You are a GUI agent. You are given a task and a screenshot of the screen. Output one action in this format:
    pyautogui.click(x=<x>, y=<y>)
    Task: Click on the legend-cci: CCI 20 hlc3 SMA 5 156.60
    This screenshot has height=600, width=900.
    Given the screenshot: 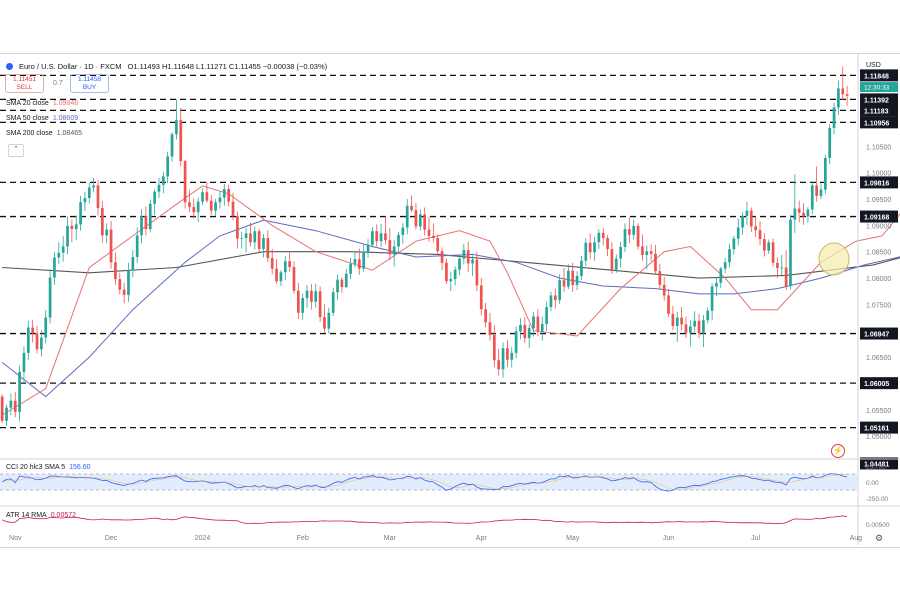 What is the action you would take?
    pyautogui.click(x=48, y=467)
    